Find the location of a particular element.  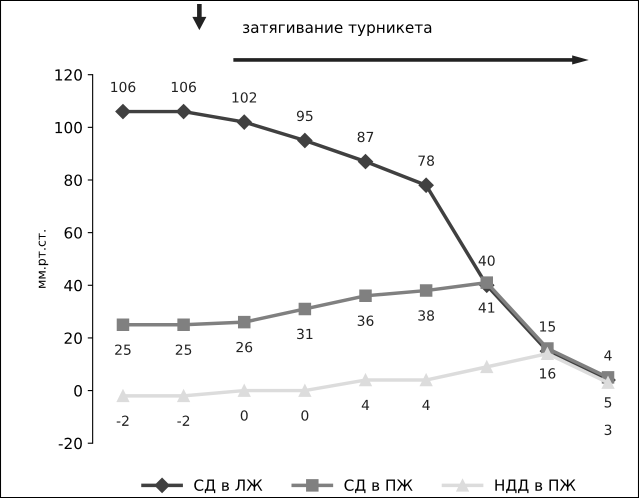

data-label: 5 is located at coordinates (608, 402).